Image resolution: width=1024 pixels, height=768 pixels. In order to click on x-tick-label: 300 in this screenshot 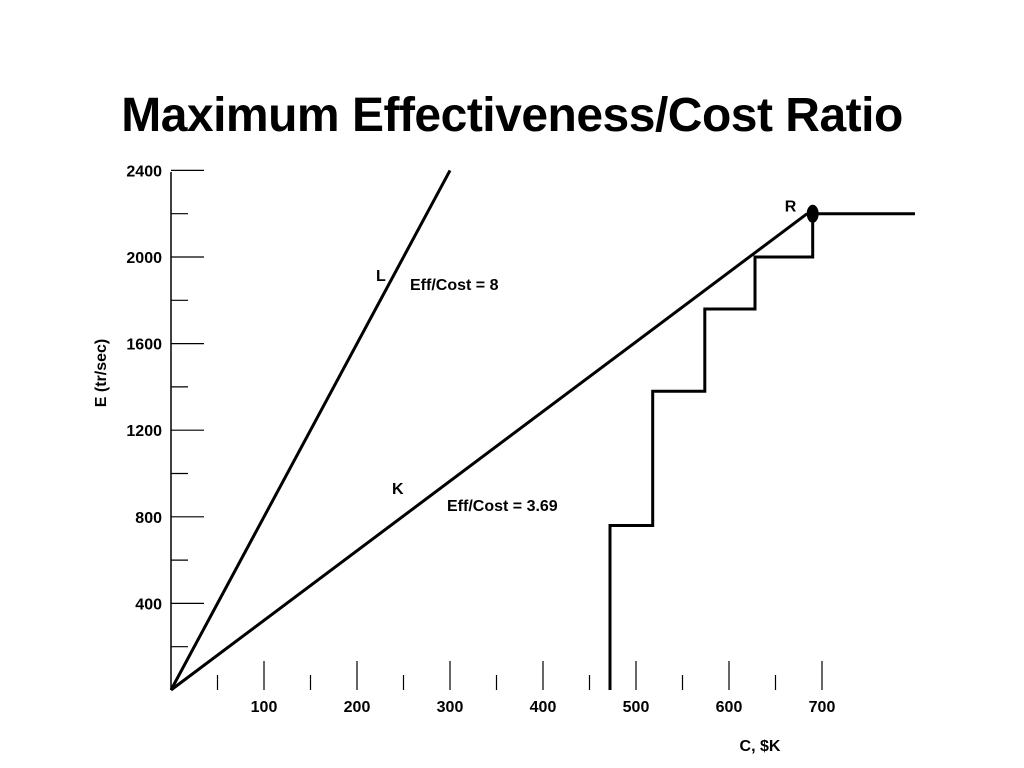, I will do `click(450, 707)`.